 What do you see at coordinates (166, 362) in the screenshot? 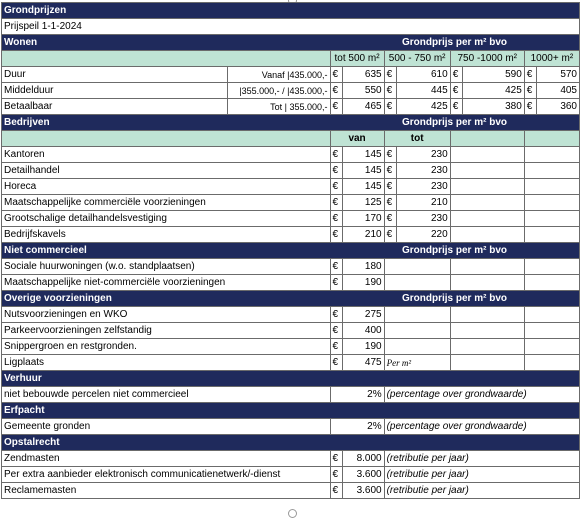
I see `row-label: Ligplaats` at bounding box center [166, 362].